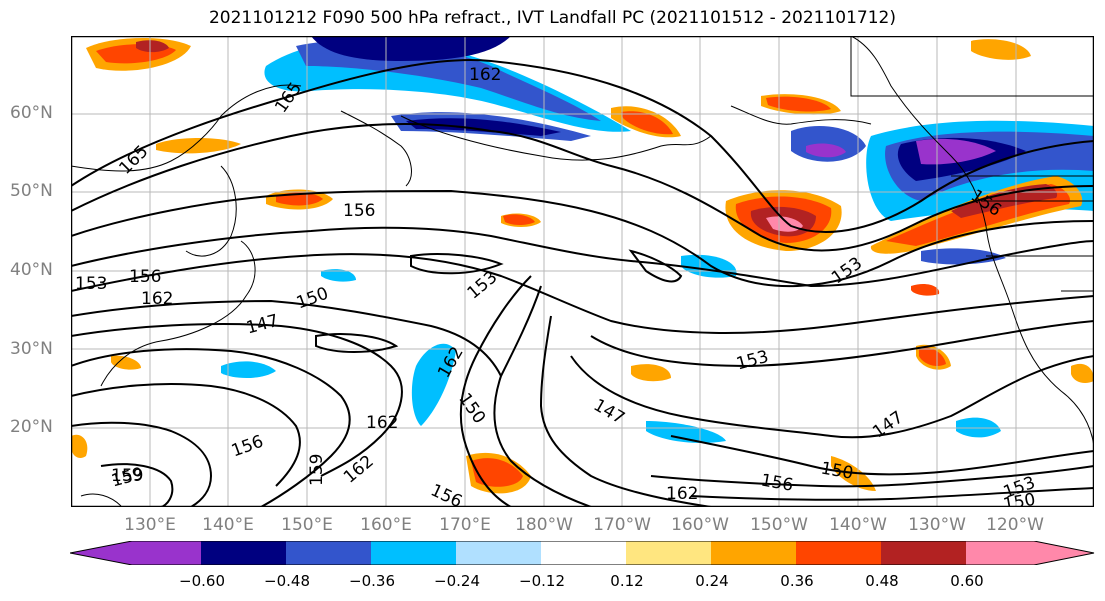  What do you see at coordinates (858, 525) in the screenshot?
I see `lon-label-140w: 140°W` at bounding box center [858, 525].